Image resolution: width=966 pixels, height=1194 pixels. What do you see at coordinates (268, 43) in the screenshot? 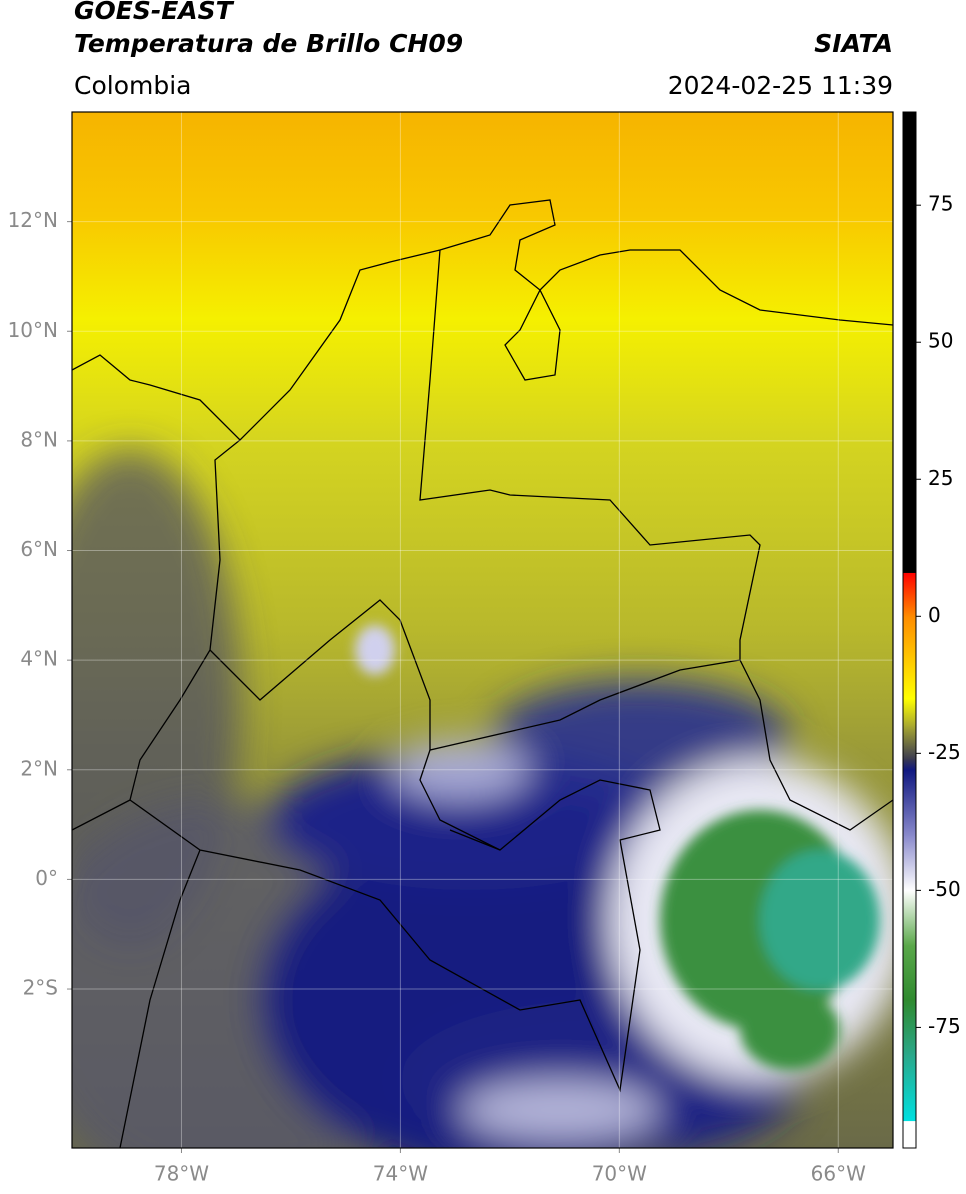
I see `subtitle: Temperatura de Brillo CH09` at bounding box center [268, 43].